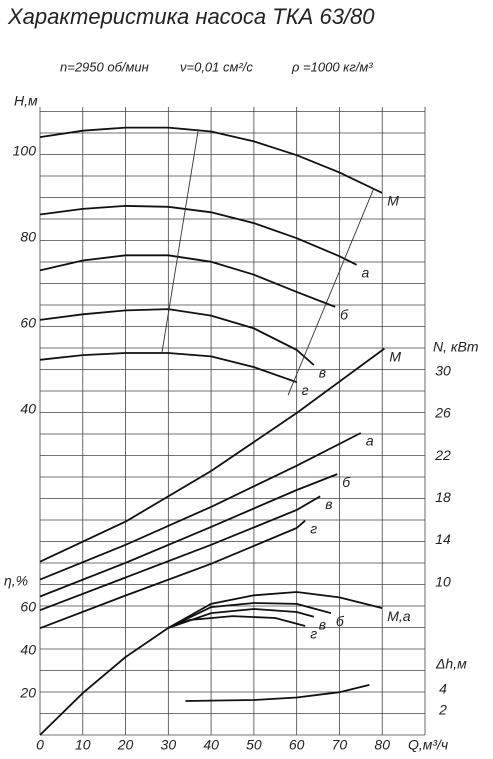 This screenshot has width=493, height=759. What do you see at coordinates (25, 151) in the screenshot?
I see `y-tick-label: 100` at bounding box center [25, 151].